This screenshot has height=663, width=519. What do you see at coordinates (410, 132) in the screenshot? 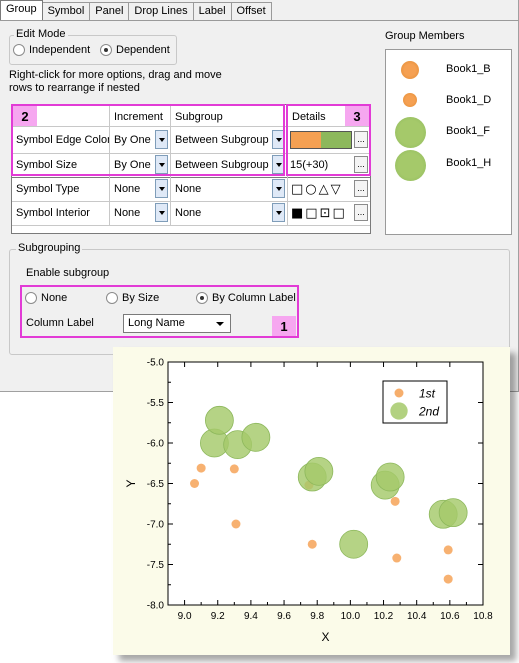
I see `green-symbol-icon` at bounding box center [410, 132].